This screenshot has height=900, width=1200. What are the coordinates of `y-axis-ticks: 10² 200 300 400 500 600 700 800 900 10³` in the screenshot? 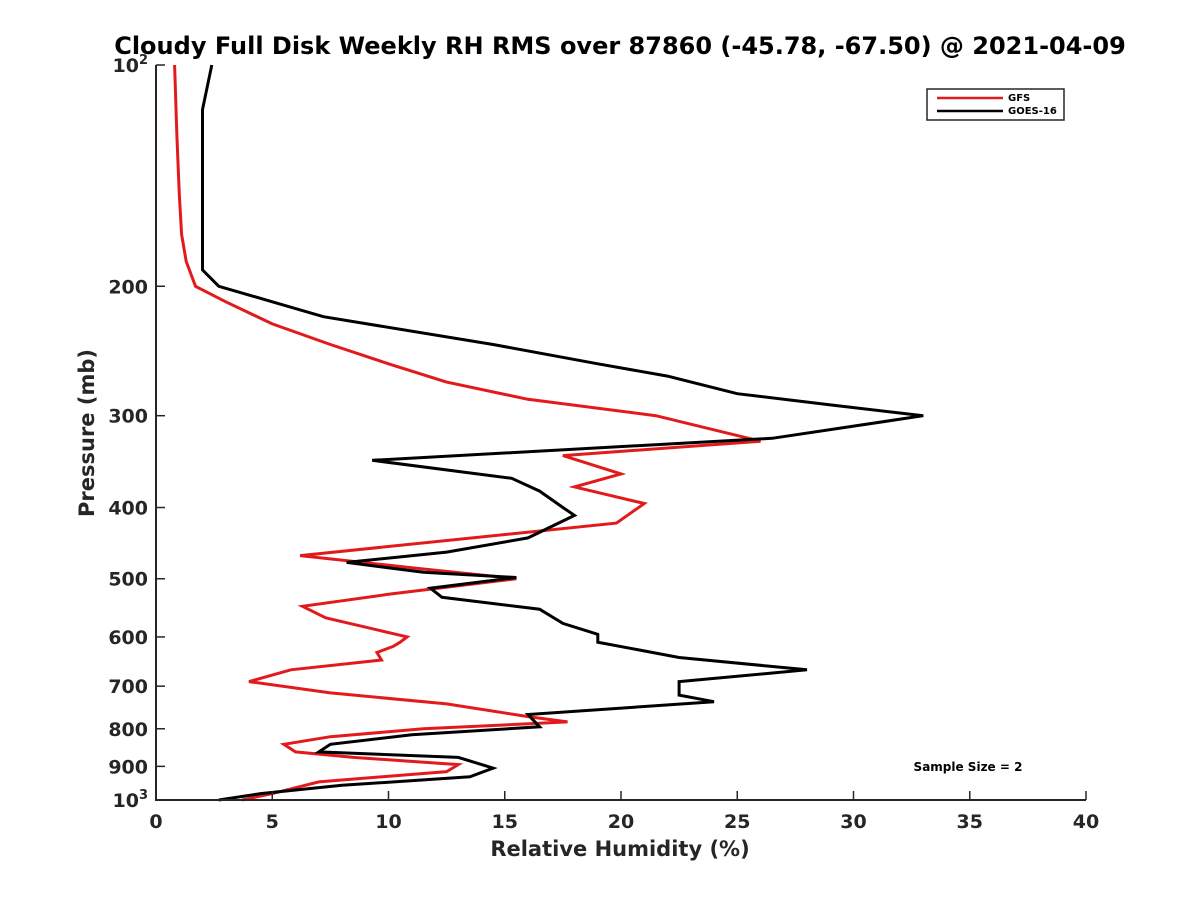 It's located at (136, 432).